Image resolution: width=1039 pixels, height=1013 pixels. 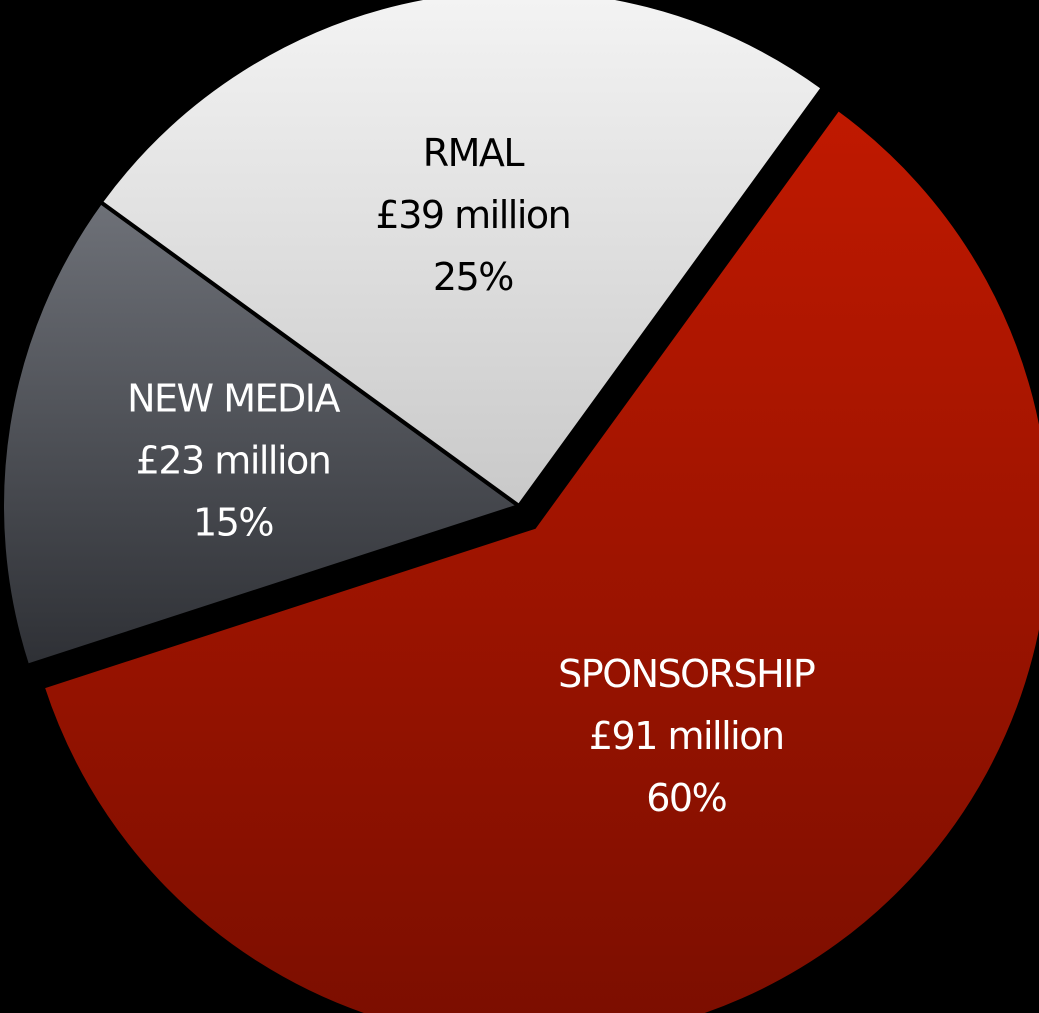 I want to click on slice-percent-label: 60%, so click(x=686, y=798).